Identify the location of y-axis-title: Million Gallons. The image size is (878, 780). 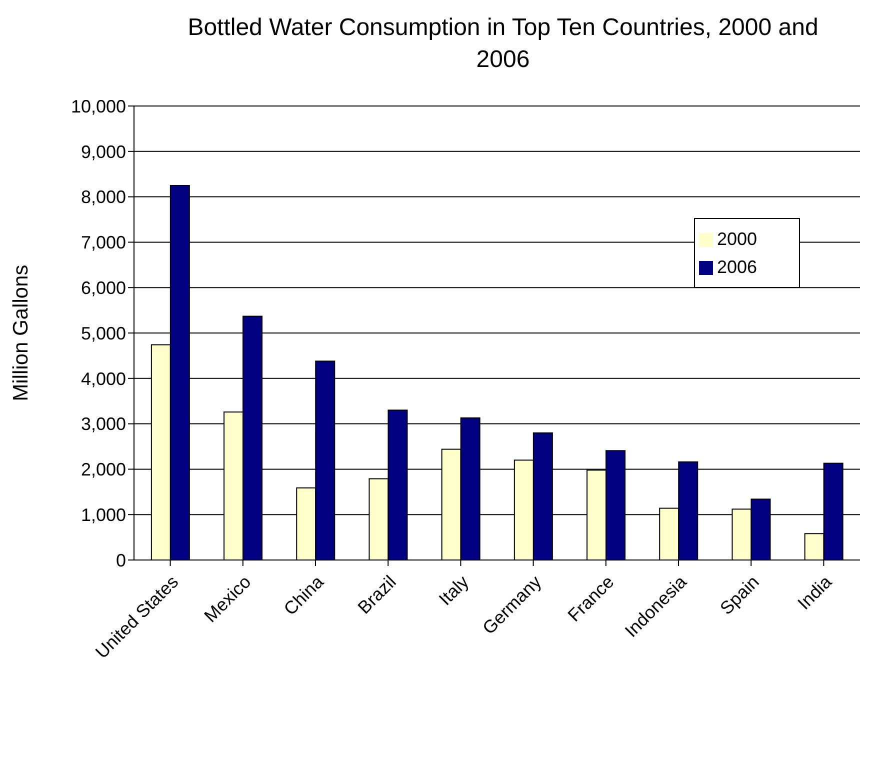
(20, 333).